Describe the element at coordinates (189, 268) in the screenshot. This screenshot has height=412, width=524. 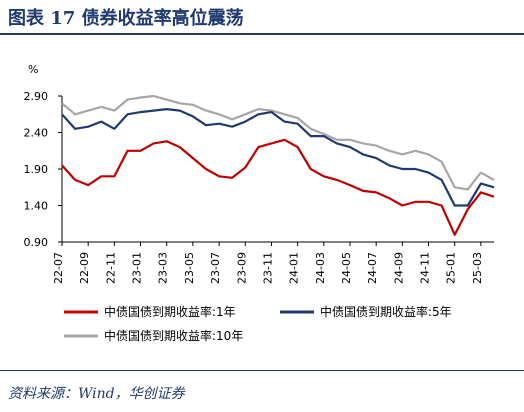
I see `x-tick-label: 23-05` at that location.